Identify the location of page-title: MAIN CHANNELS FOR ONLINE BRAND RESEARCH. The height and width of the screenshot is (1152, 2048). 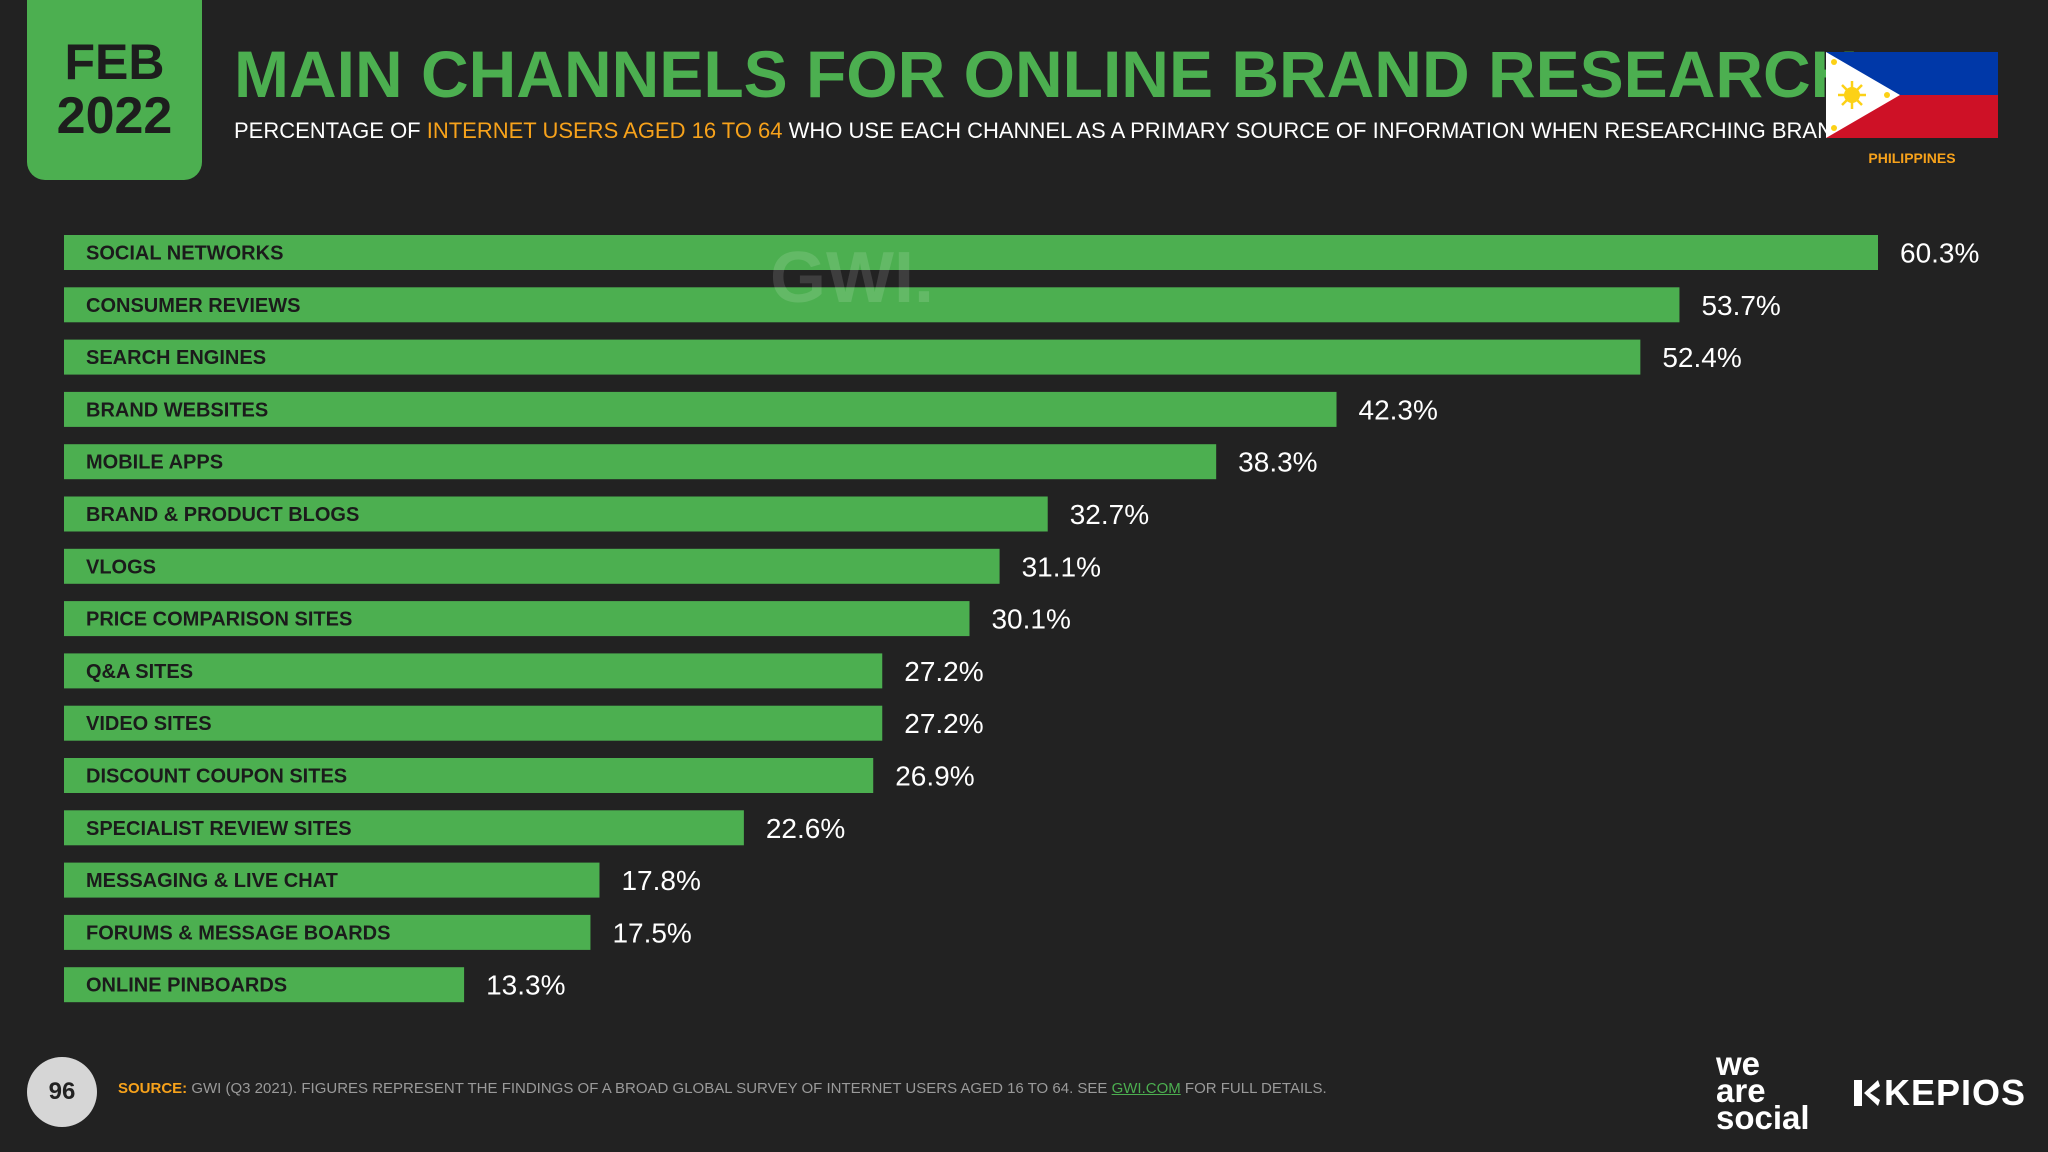
(1046, 74).